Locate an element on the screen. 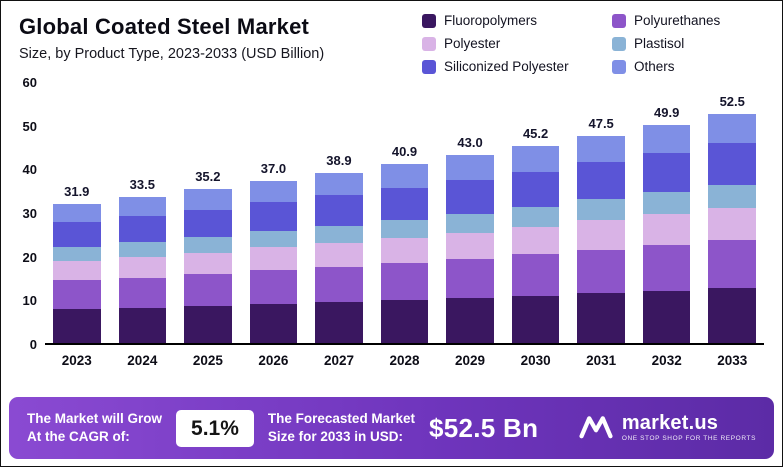 This screenshot has width=783, height=467. y-axis-tick-label: 0 is located at coordinates (33, 344).